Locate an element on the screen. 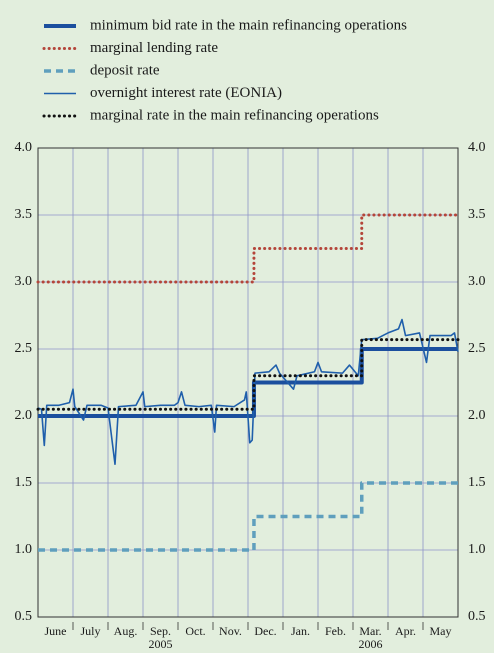 The image size is (494, 653). x-tick-label: Mar. is located at coordinates (370, 631).